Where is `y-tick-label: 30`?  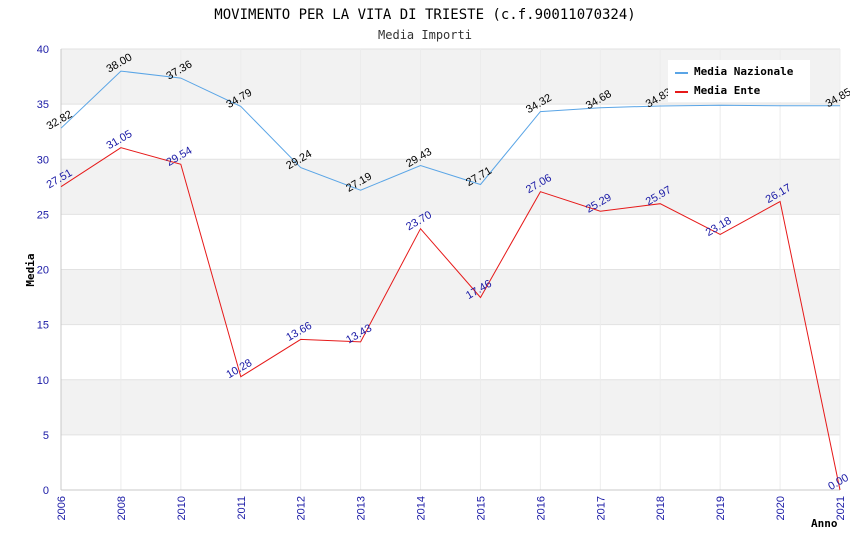
y-tick-label: 30 is located at coordinates (43, 160).